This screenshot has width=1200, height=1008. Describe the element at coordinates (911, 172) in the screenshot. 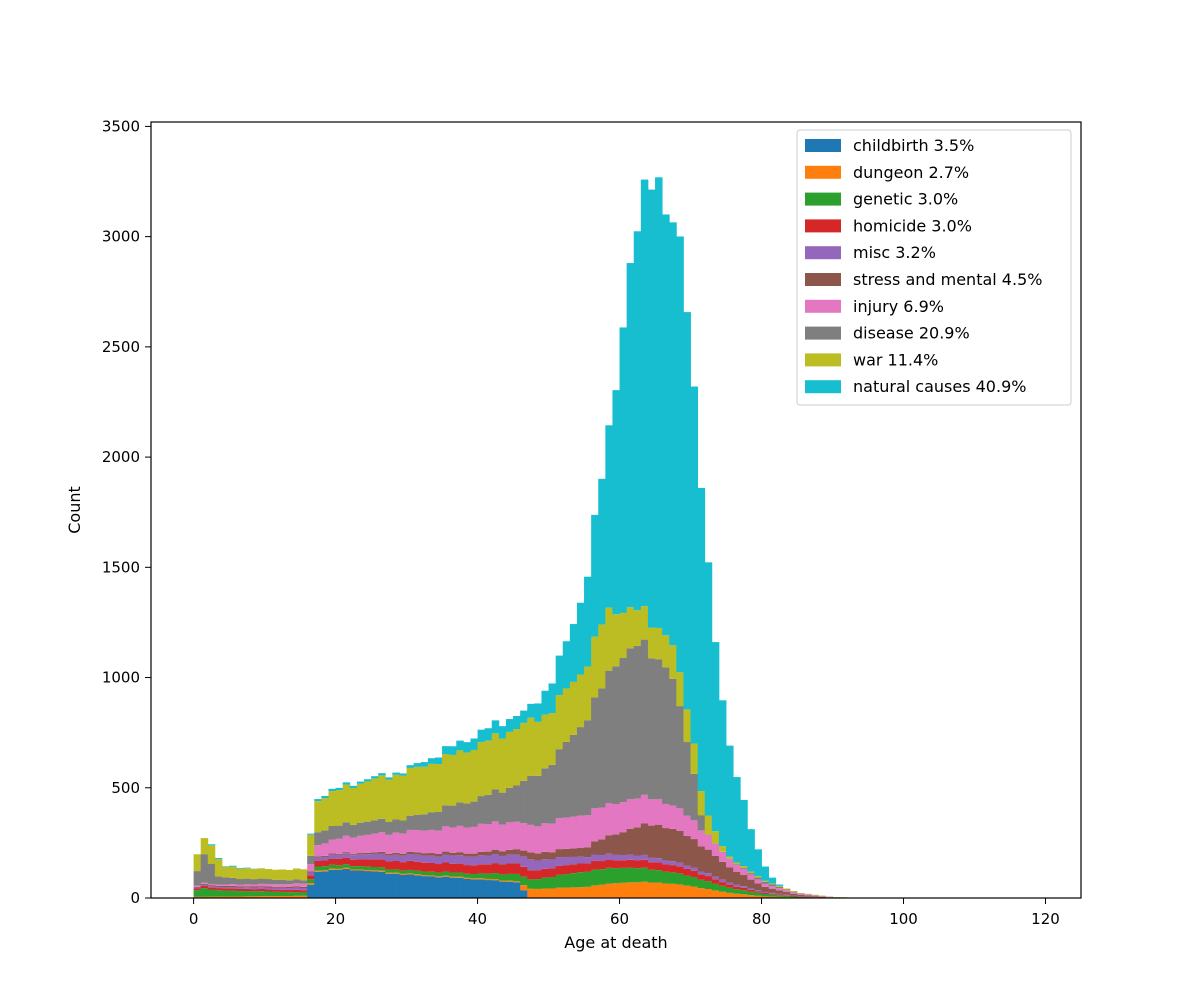

I see `legend-entry-label: dungeon 2.7%` at that location.